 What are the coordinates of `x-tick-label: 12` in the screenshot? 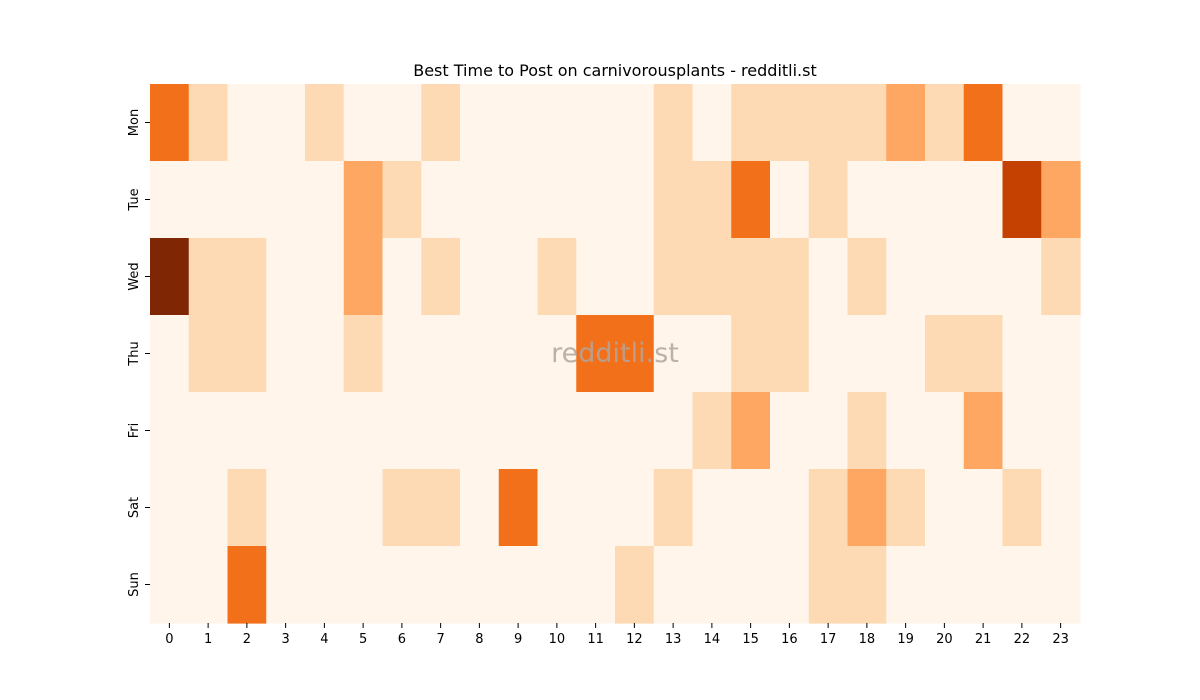 It's located at (634, 639).